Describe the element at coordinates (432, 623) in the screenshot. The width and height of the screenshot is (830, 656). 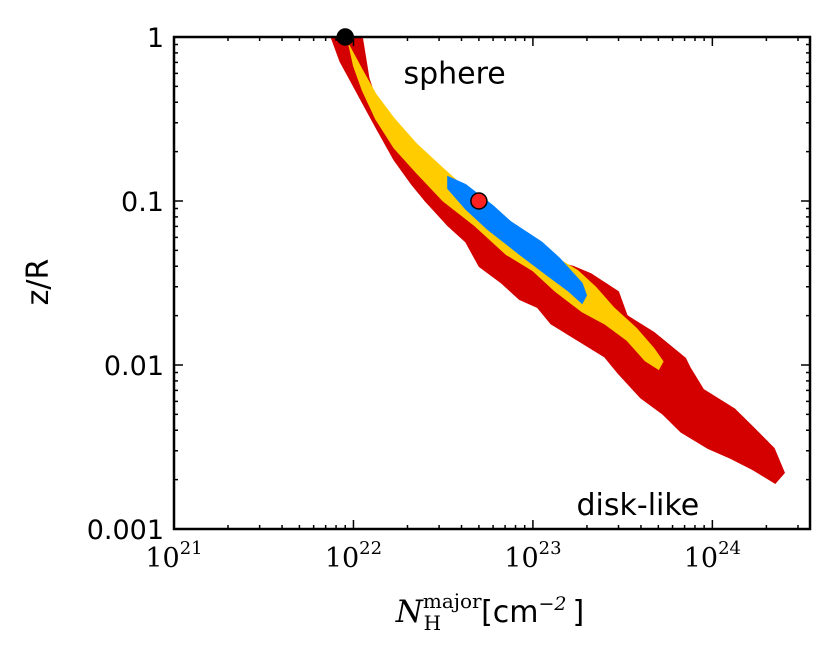
I see `x-label-subscript: H` at that location.